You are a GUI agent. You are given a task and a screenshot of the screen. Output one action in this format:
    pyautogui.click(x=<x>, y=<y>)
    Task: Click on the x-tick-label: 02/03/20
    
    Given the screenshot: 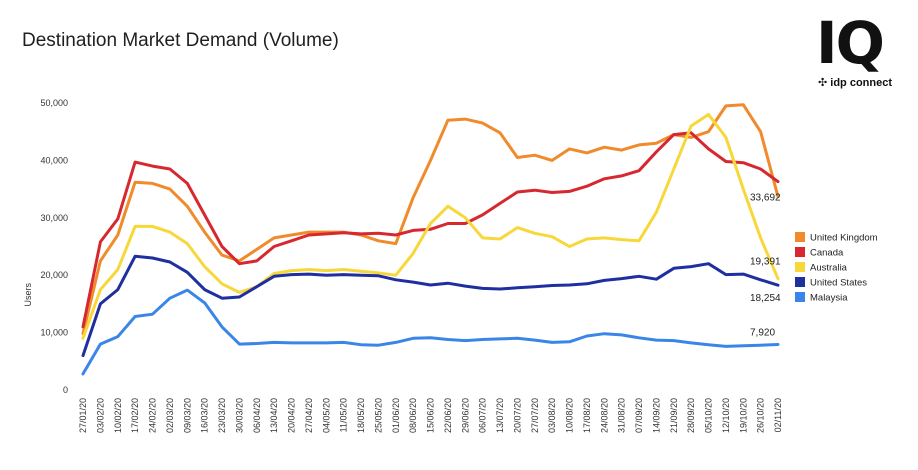 What is the action you would take?
    pyautogui.click(x=170, y=415)
    